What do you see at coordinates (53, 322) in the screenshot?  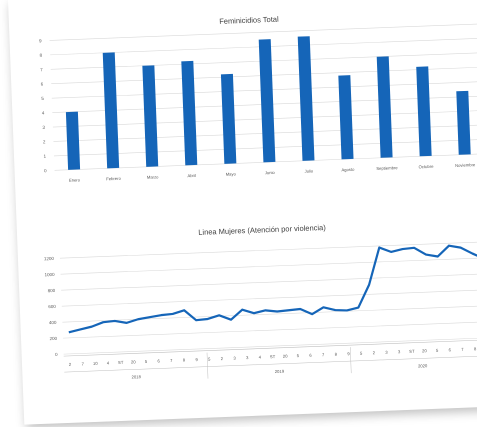 I see `y-tick-label: 400` at bounding box center [53, 322].